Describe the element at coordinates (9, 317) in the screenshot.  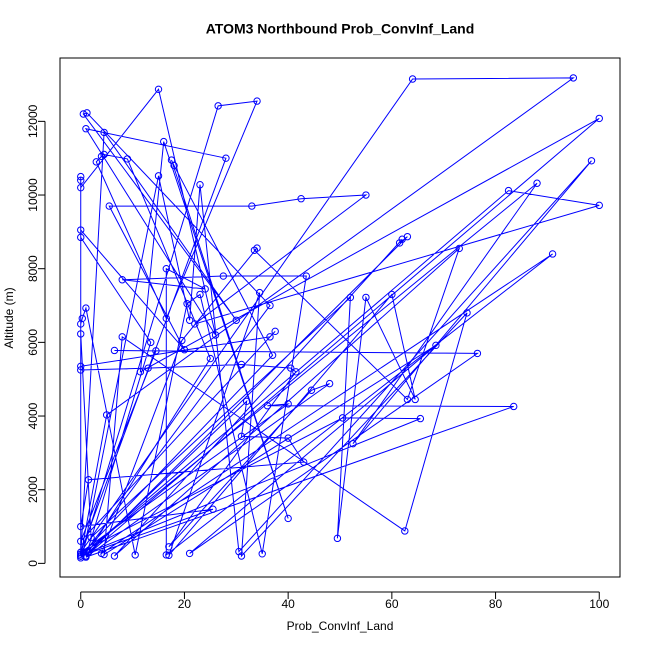
I see `y-axis-label: Altitude (m)` at that location.